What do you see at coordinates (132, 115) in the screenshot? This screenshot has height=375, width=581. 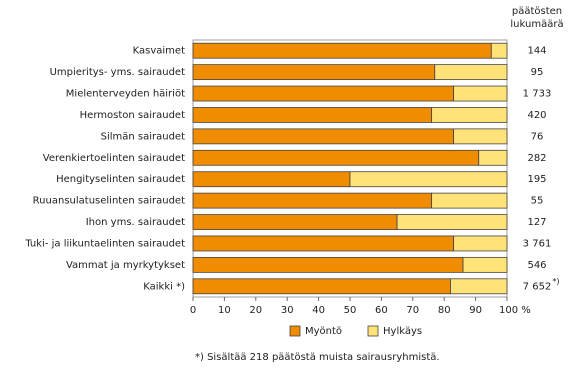 I see `y-tick-label: Hermoston sairaudet` at bounding box center [132, 115].